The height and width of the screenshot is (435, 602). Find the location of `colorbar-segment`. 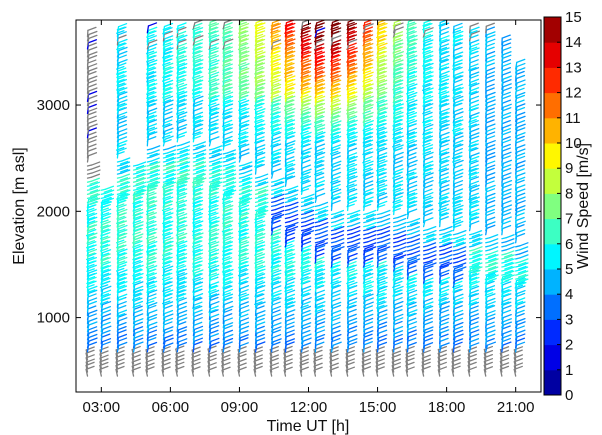

colorbar-segment is located at coordinates (552, 156).